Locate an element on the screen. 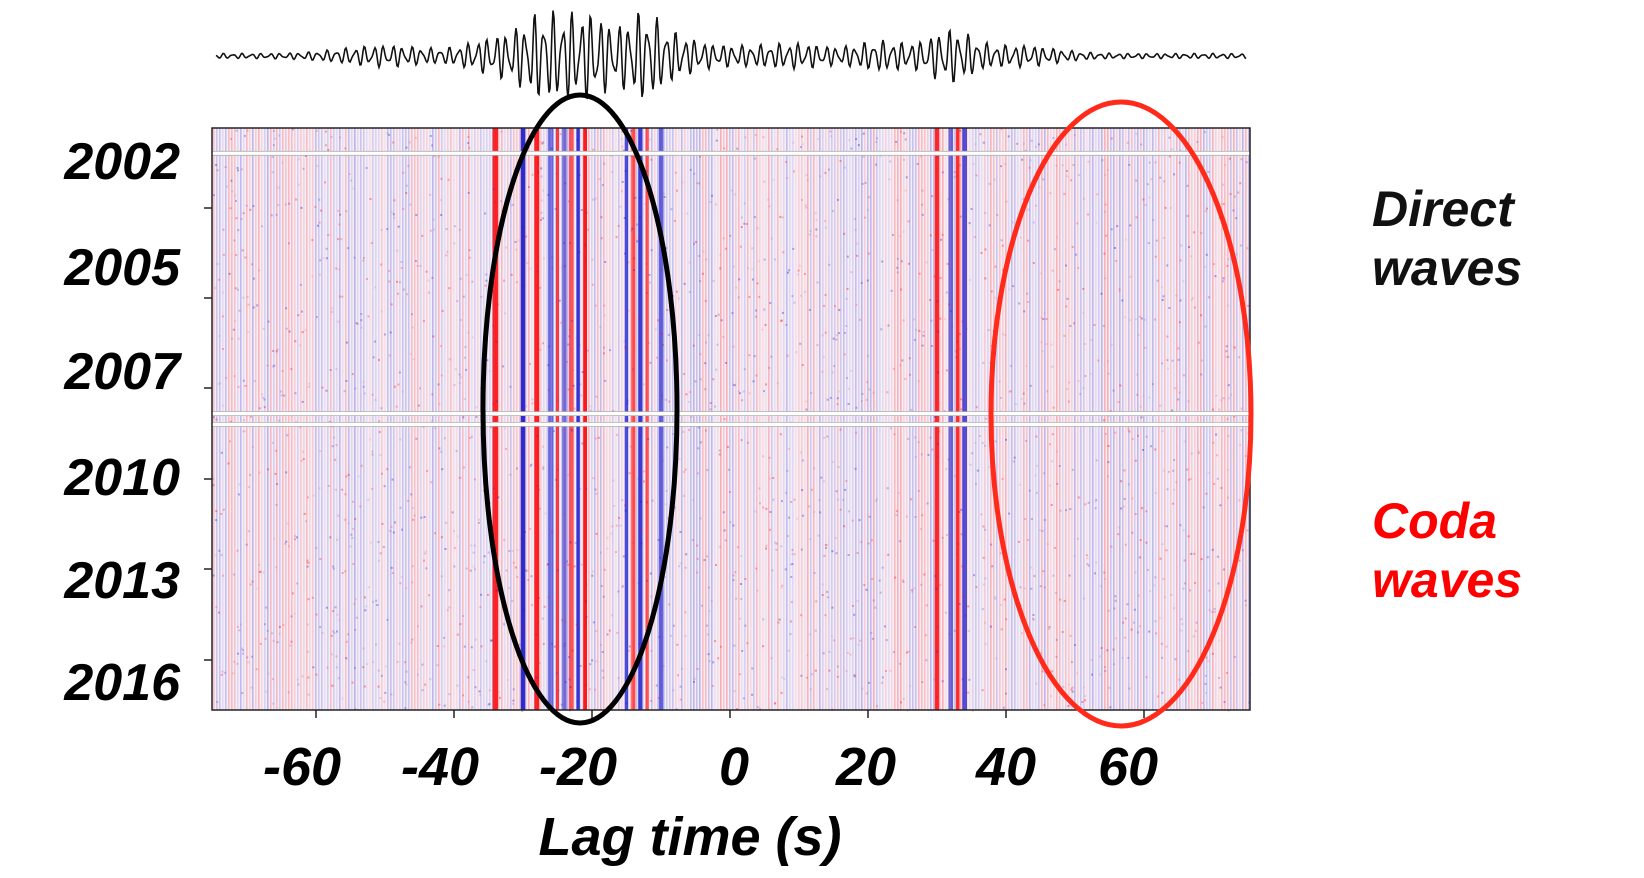  data-gap-line is located at coordinates (731, 153).